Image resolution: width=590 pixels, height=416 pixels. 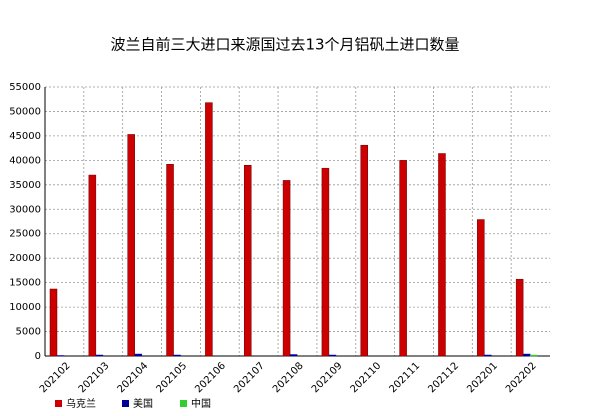 What do you see at coordinates (210, 377) in the screenshot?
I see `x-tick-label: 202106` at bounding box center [210, 377].